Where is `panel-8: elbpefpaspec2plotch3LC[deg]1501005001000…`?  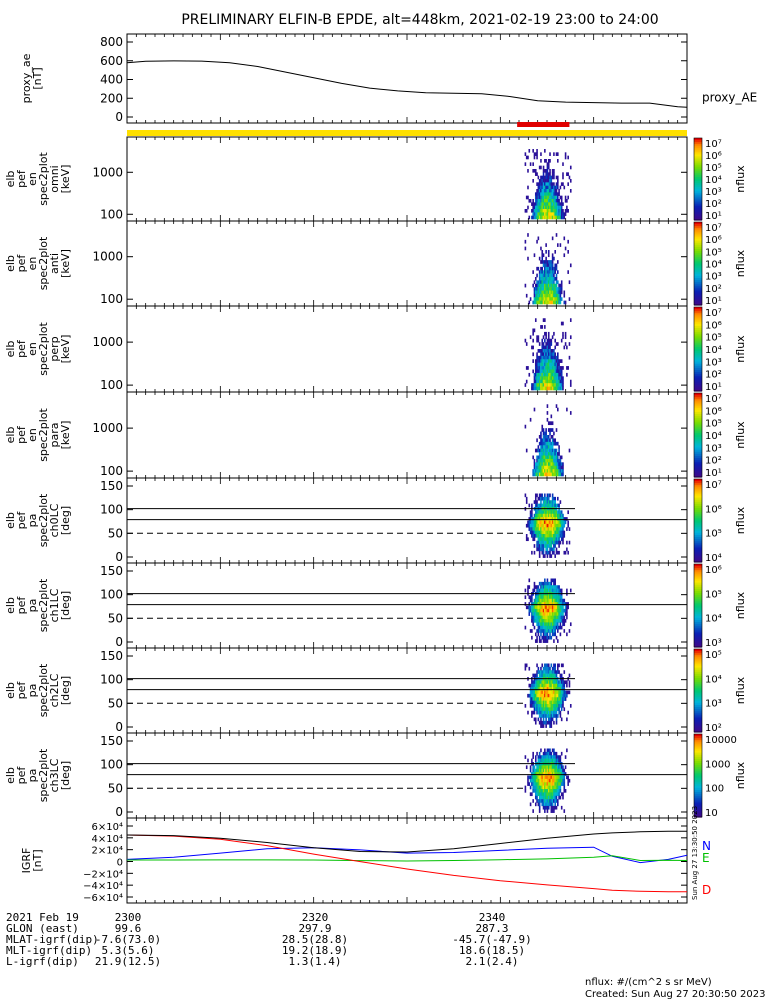 panel-8: elbpefpaspec2plotch3LC[deg]1501005001000… is located at coordinates (375, 775).